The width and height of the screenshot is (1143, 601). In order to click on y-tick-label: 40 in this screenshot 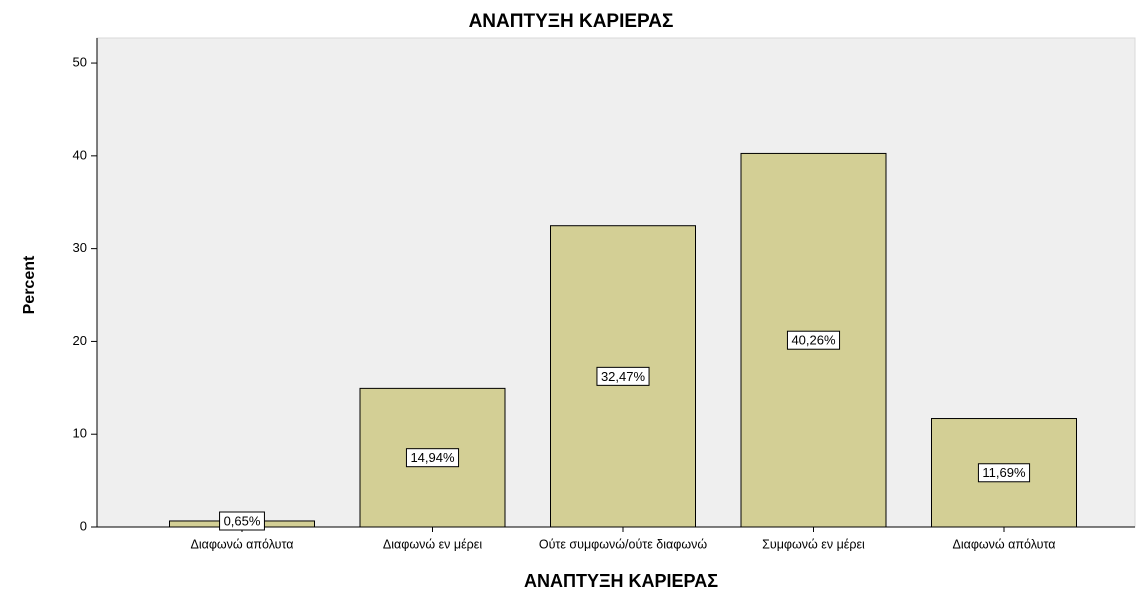, I will do `click(80, 154)`.